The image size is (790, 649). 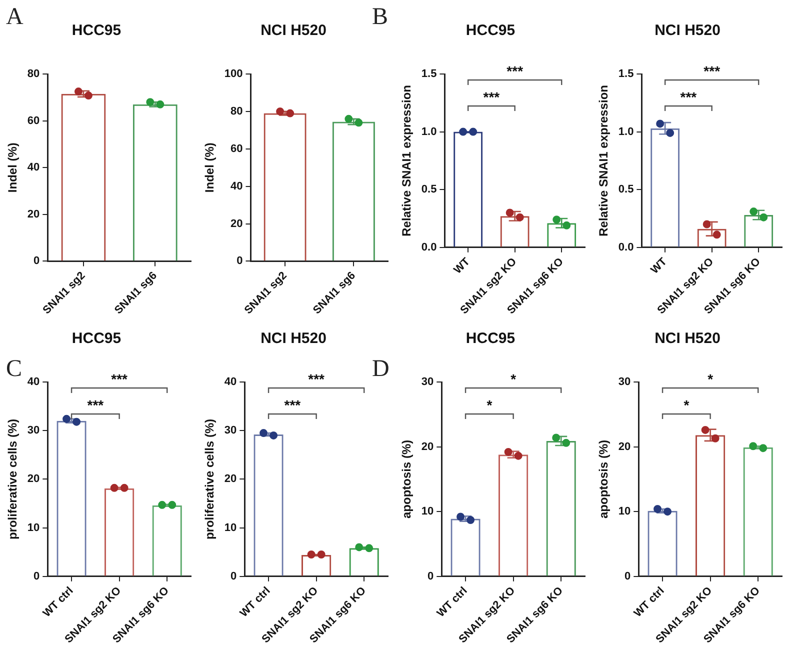 What do you see at coordinates (381, 369) in the screenshot?
I see `annotation: D` at bounding box center [381, 369].